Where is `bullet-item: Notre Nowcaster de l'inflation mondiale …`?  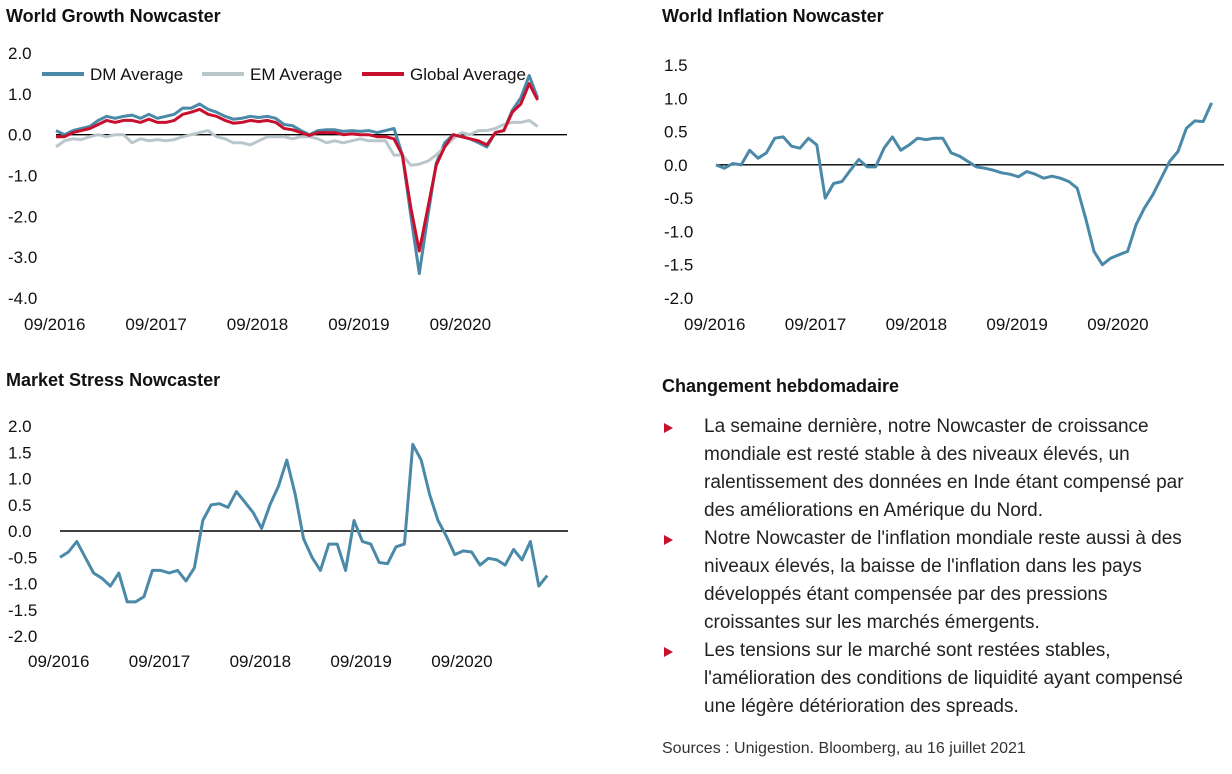
bullet-item: Notre Nowcaster de l'inflation mondiale … is located at coordinates (947, 581).